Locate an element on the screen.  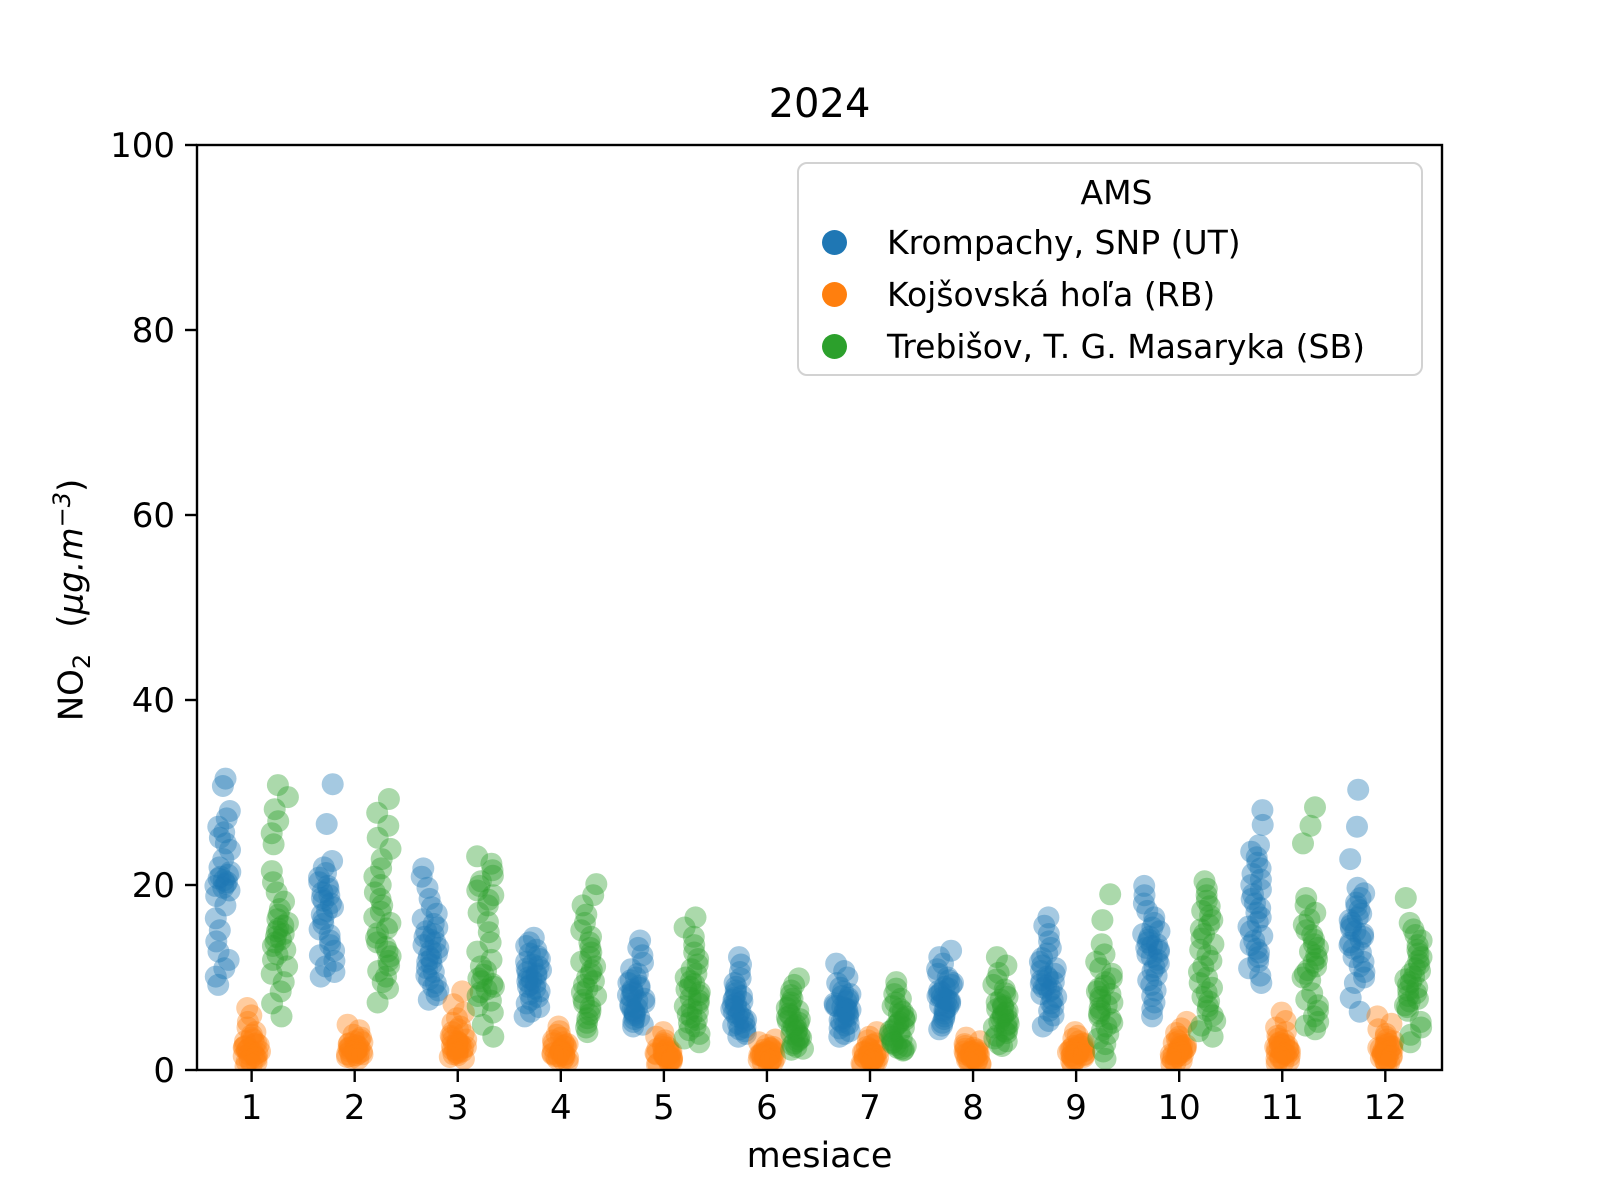
legend-entry-1: Kojšovská hoľa (RB) is located at coordinates (1116, 294).